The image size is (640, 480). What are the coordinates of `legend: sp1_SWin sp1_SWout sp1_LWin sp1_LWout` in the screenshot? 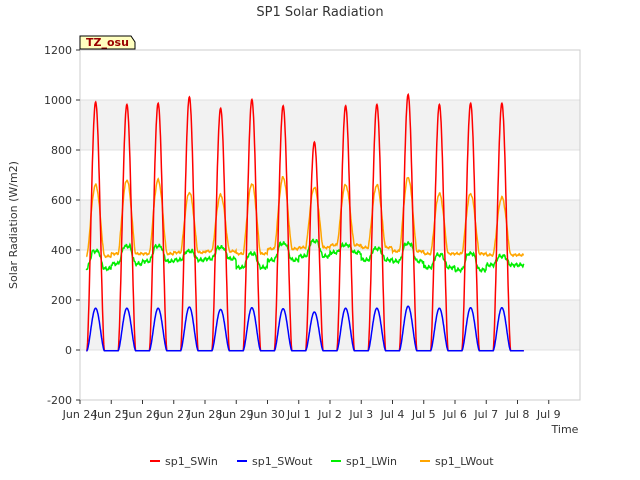 It's located at (322, 461).